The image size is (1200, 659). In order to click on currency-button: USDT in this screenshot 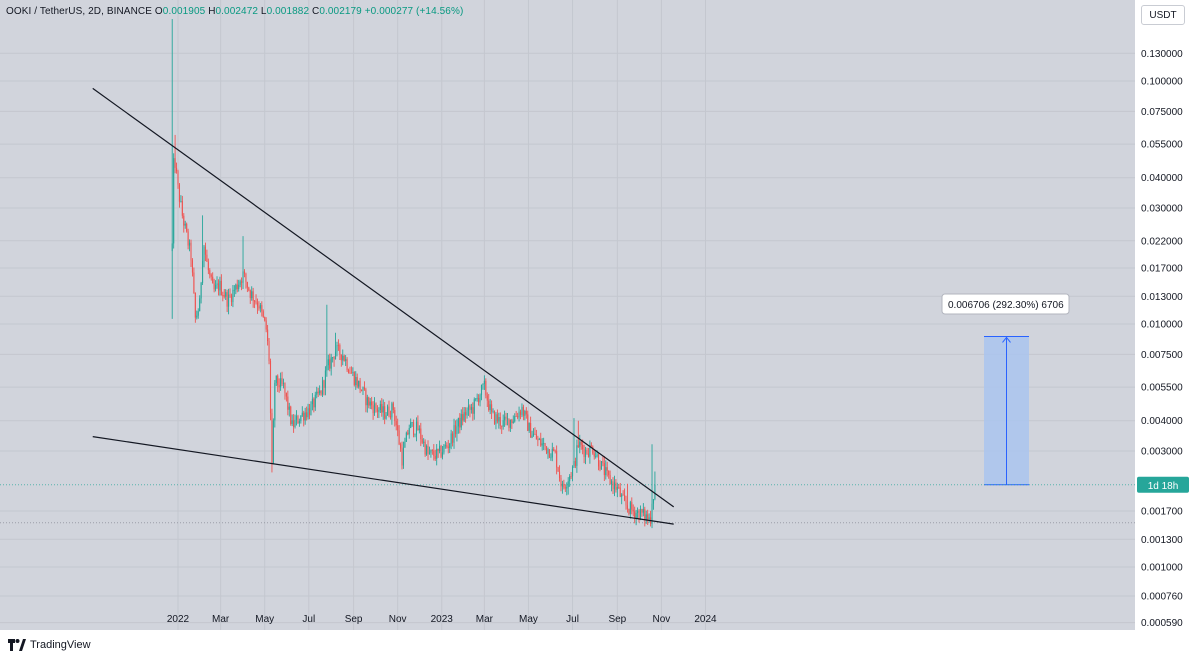, I will do `click(1163, 15)`.